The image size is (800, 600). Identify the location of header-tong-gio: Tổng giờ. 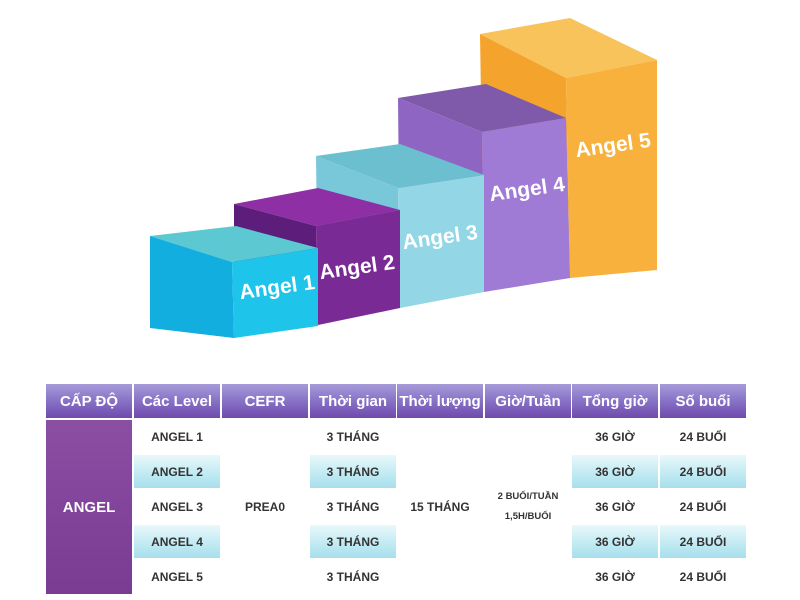
(615, 401).